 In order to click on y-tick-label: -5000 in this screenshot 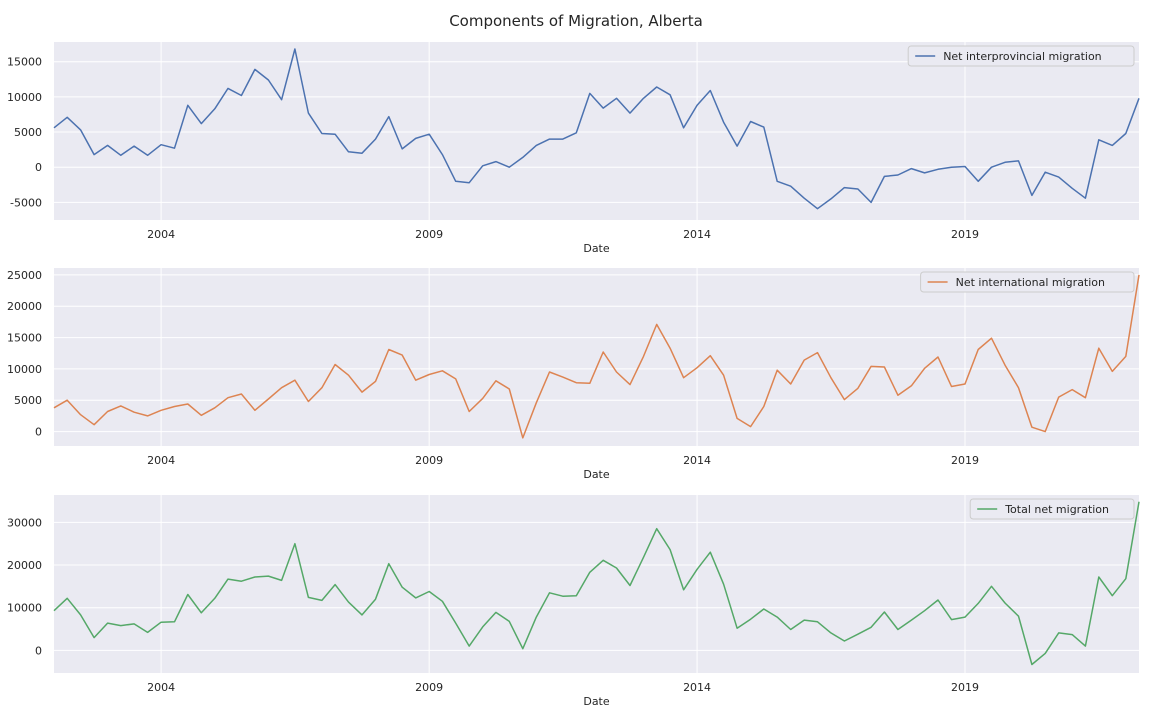, I will do `click(26, 202)`.